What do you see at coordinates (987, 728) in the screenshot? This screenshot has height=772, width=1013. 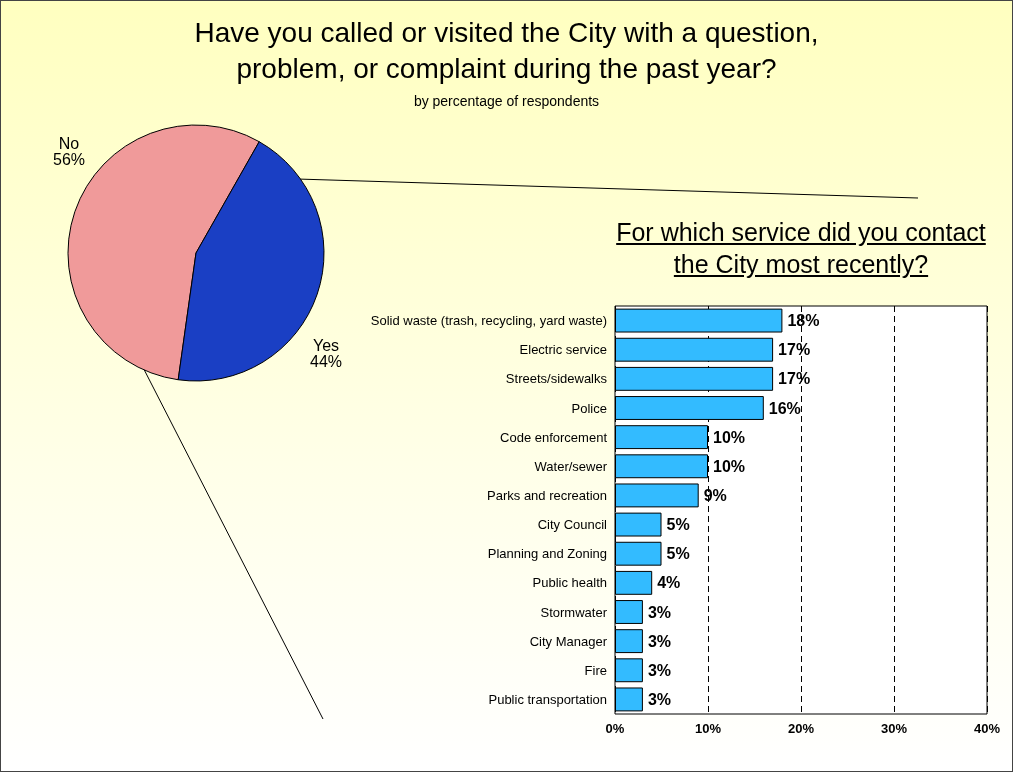 I see `x-tick-label: 40%` at bounding box center [987, 728].